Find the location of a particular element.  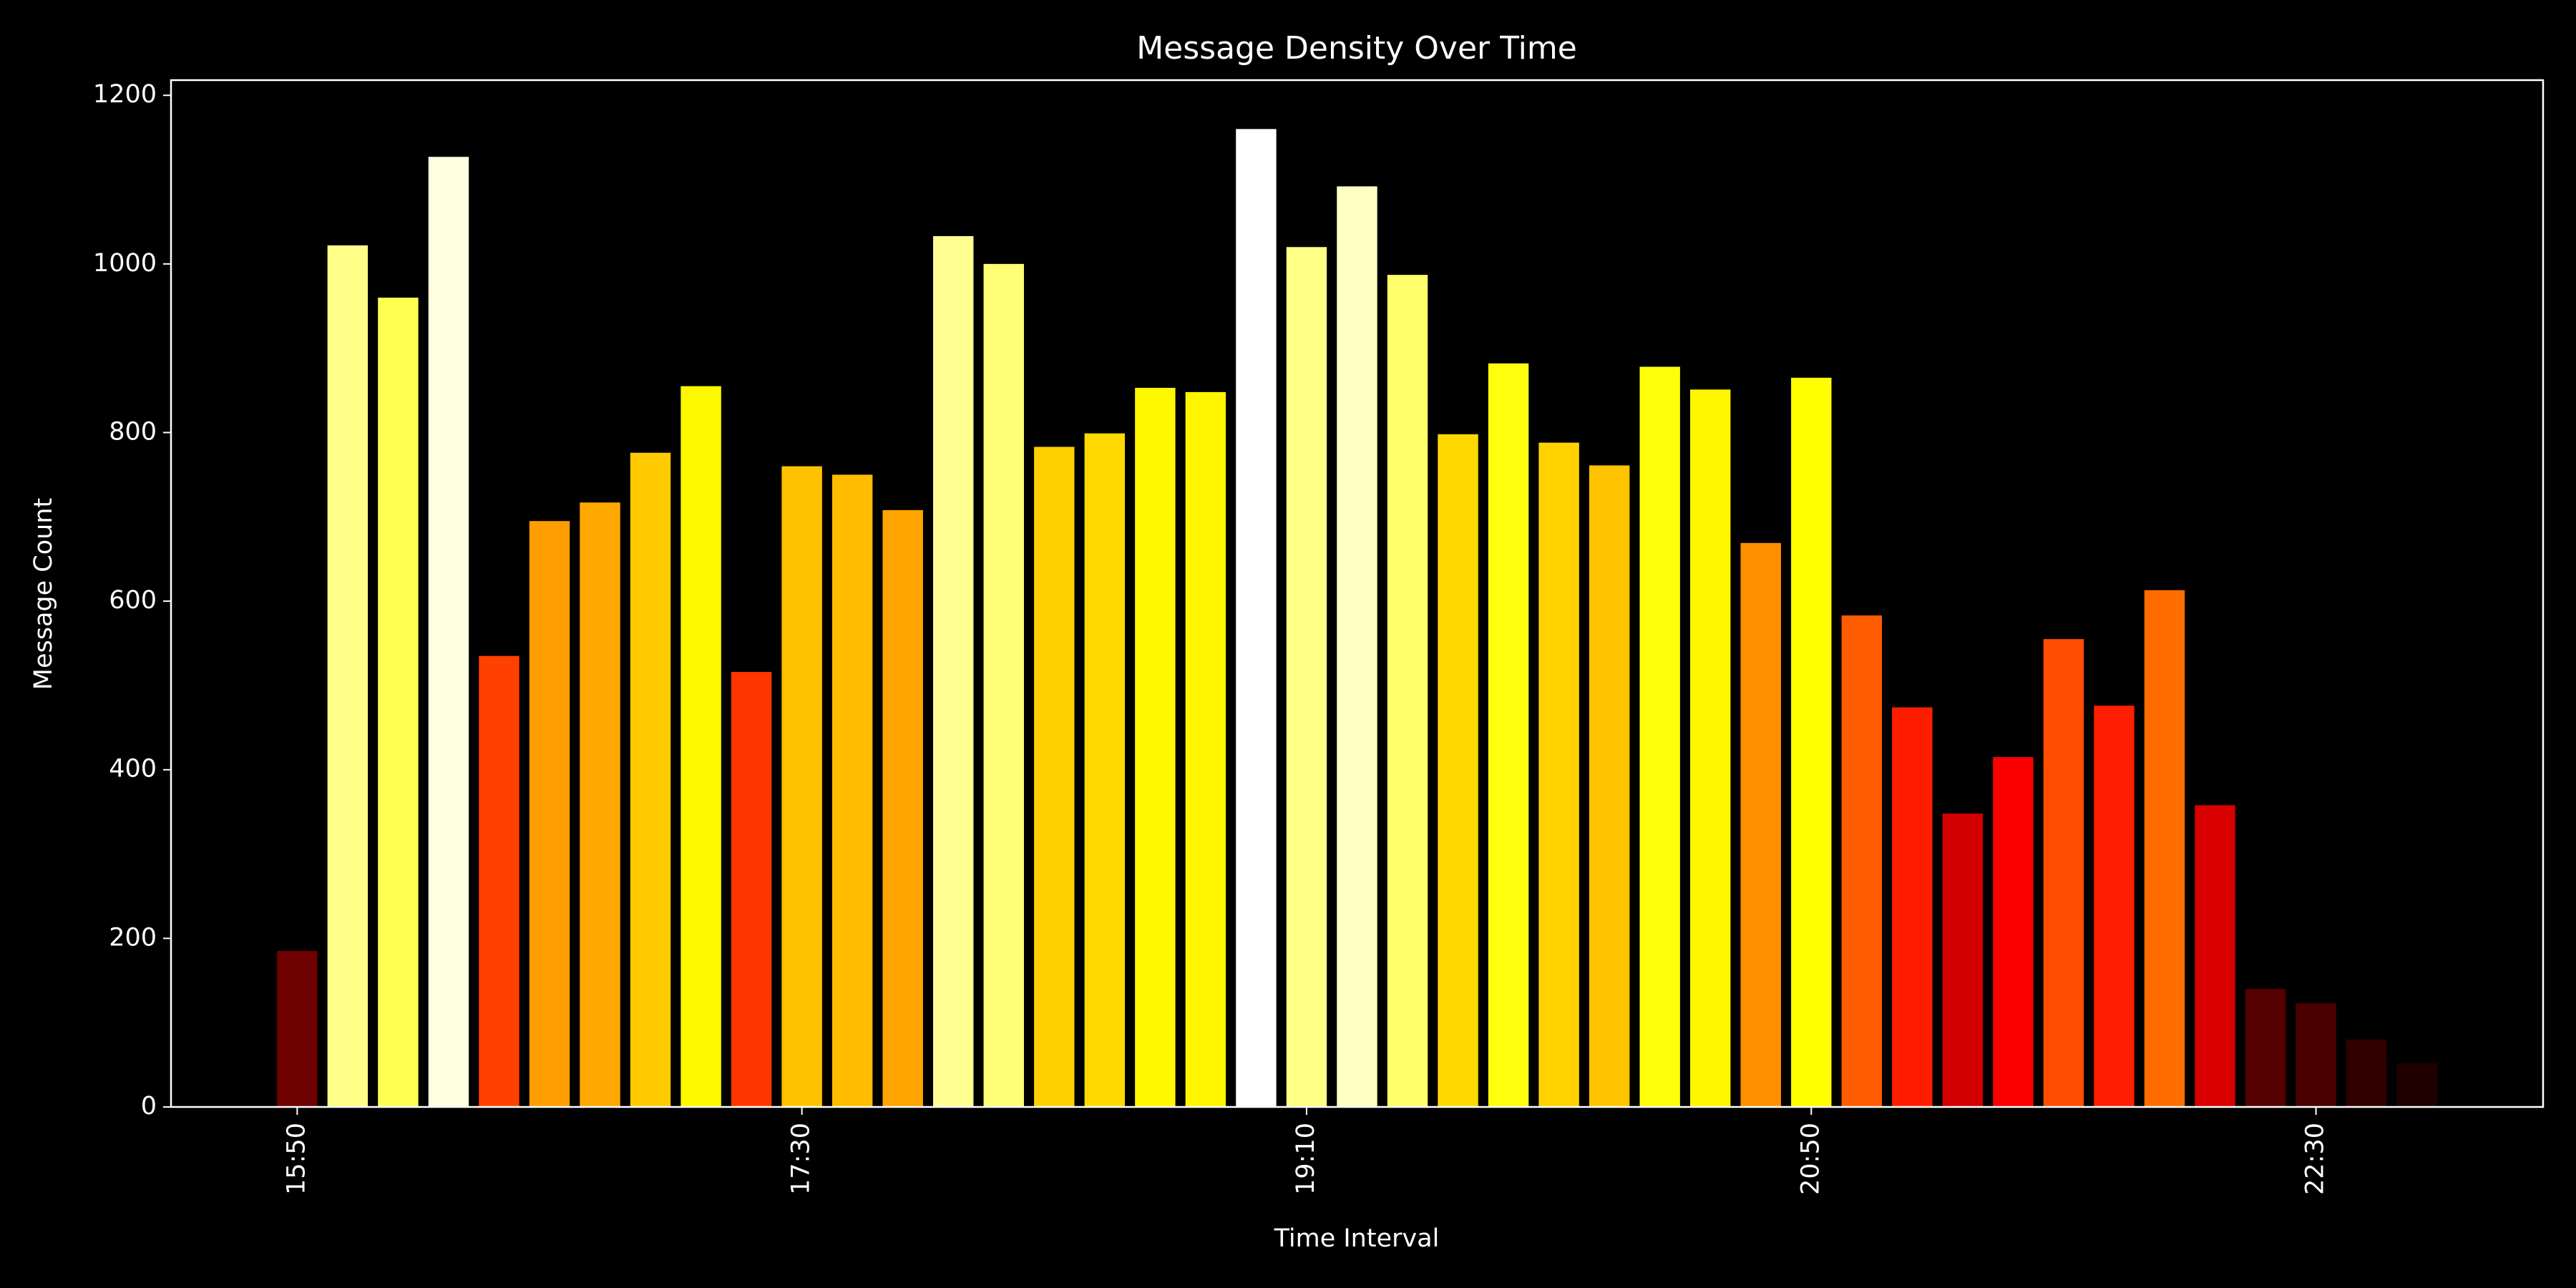

y-tick-label: 0 is located at coordinates (149, 1106).